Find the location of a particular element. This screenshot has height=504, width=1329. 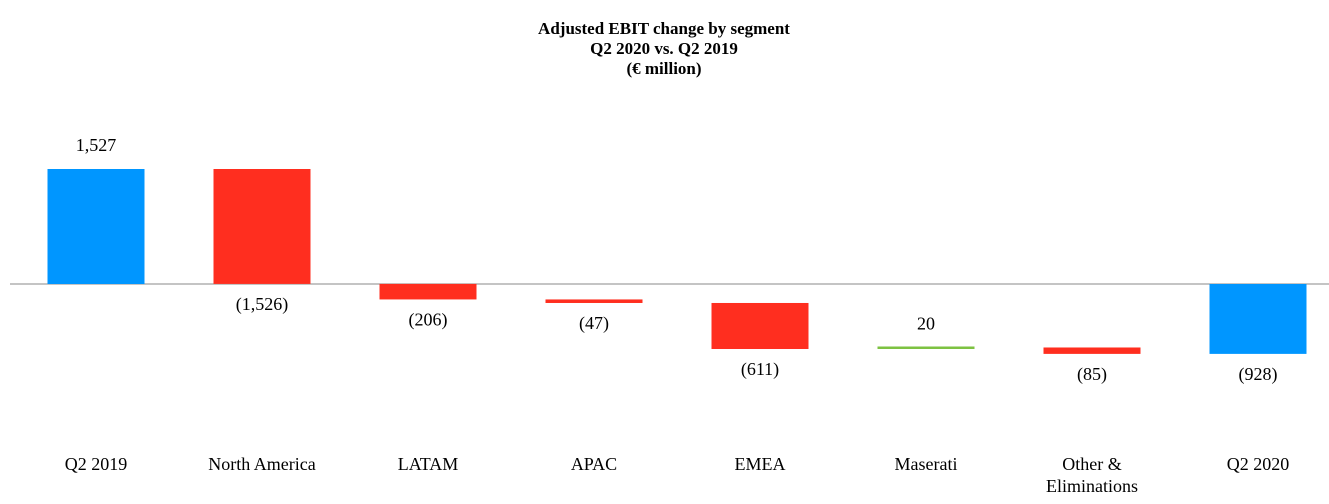

value-label: (611) is located at coordinates (760, 369).